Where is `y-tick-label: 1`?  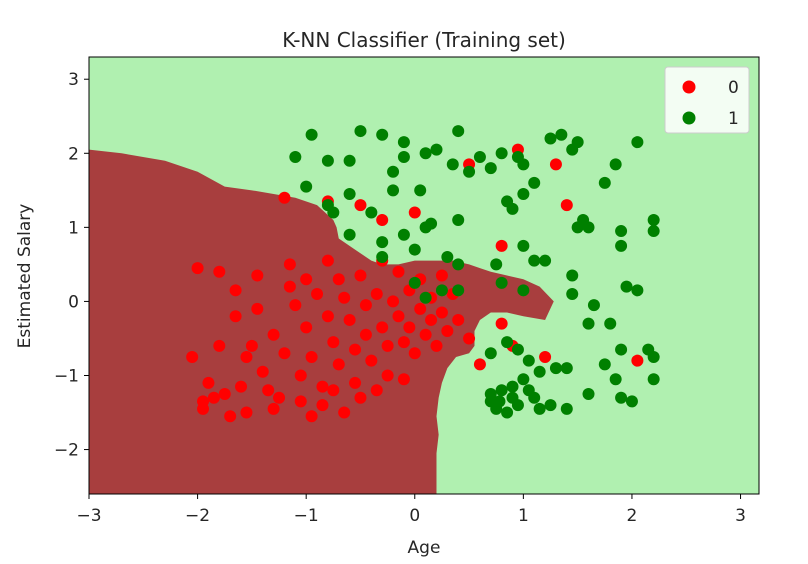
y-tick-label: 1 is located at coordinates (73, 228).